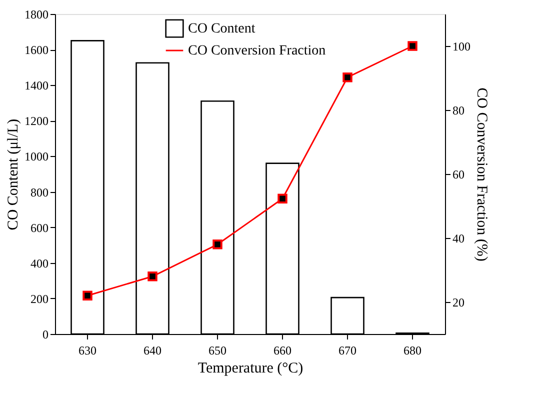 This screenshot has height=405, width=540. What do you see at coordinates (458, 239) in the screenshot?
I see `y2-tick-label: 40` at bounding box center [458, 239].